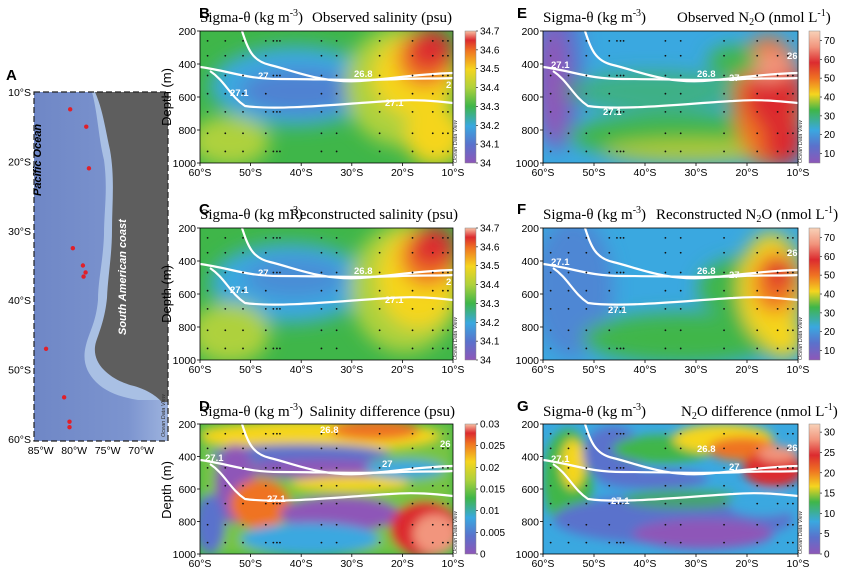  Describe the element at coordinates (830, 473) in the screenshot. I see `colorbar-tick-label: 20` at that location.